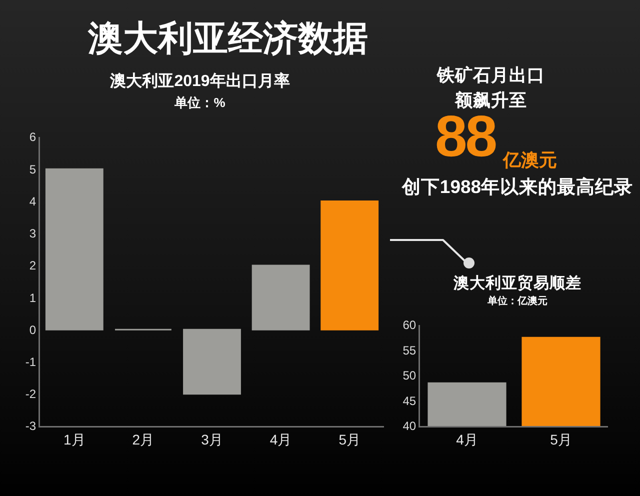  I want to click on y-tick-label: 50, so click(409, 375).